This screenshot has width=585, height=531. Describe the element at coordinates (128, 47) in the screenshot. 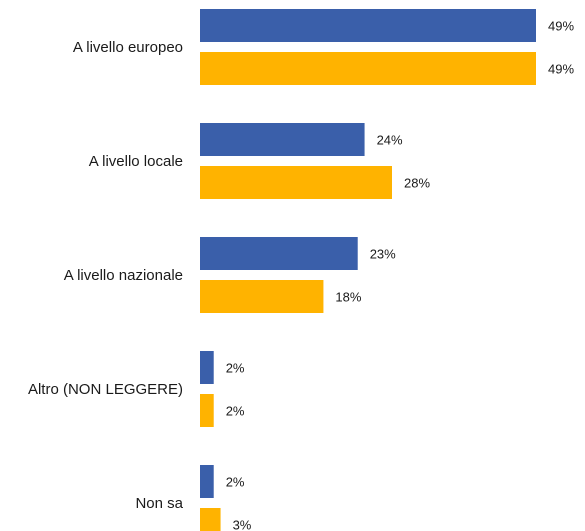

I see `category-label: A livello europeo` at that location.